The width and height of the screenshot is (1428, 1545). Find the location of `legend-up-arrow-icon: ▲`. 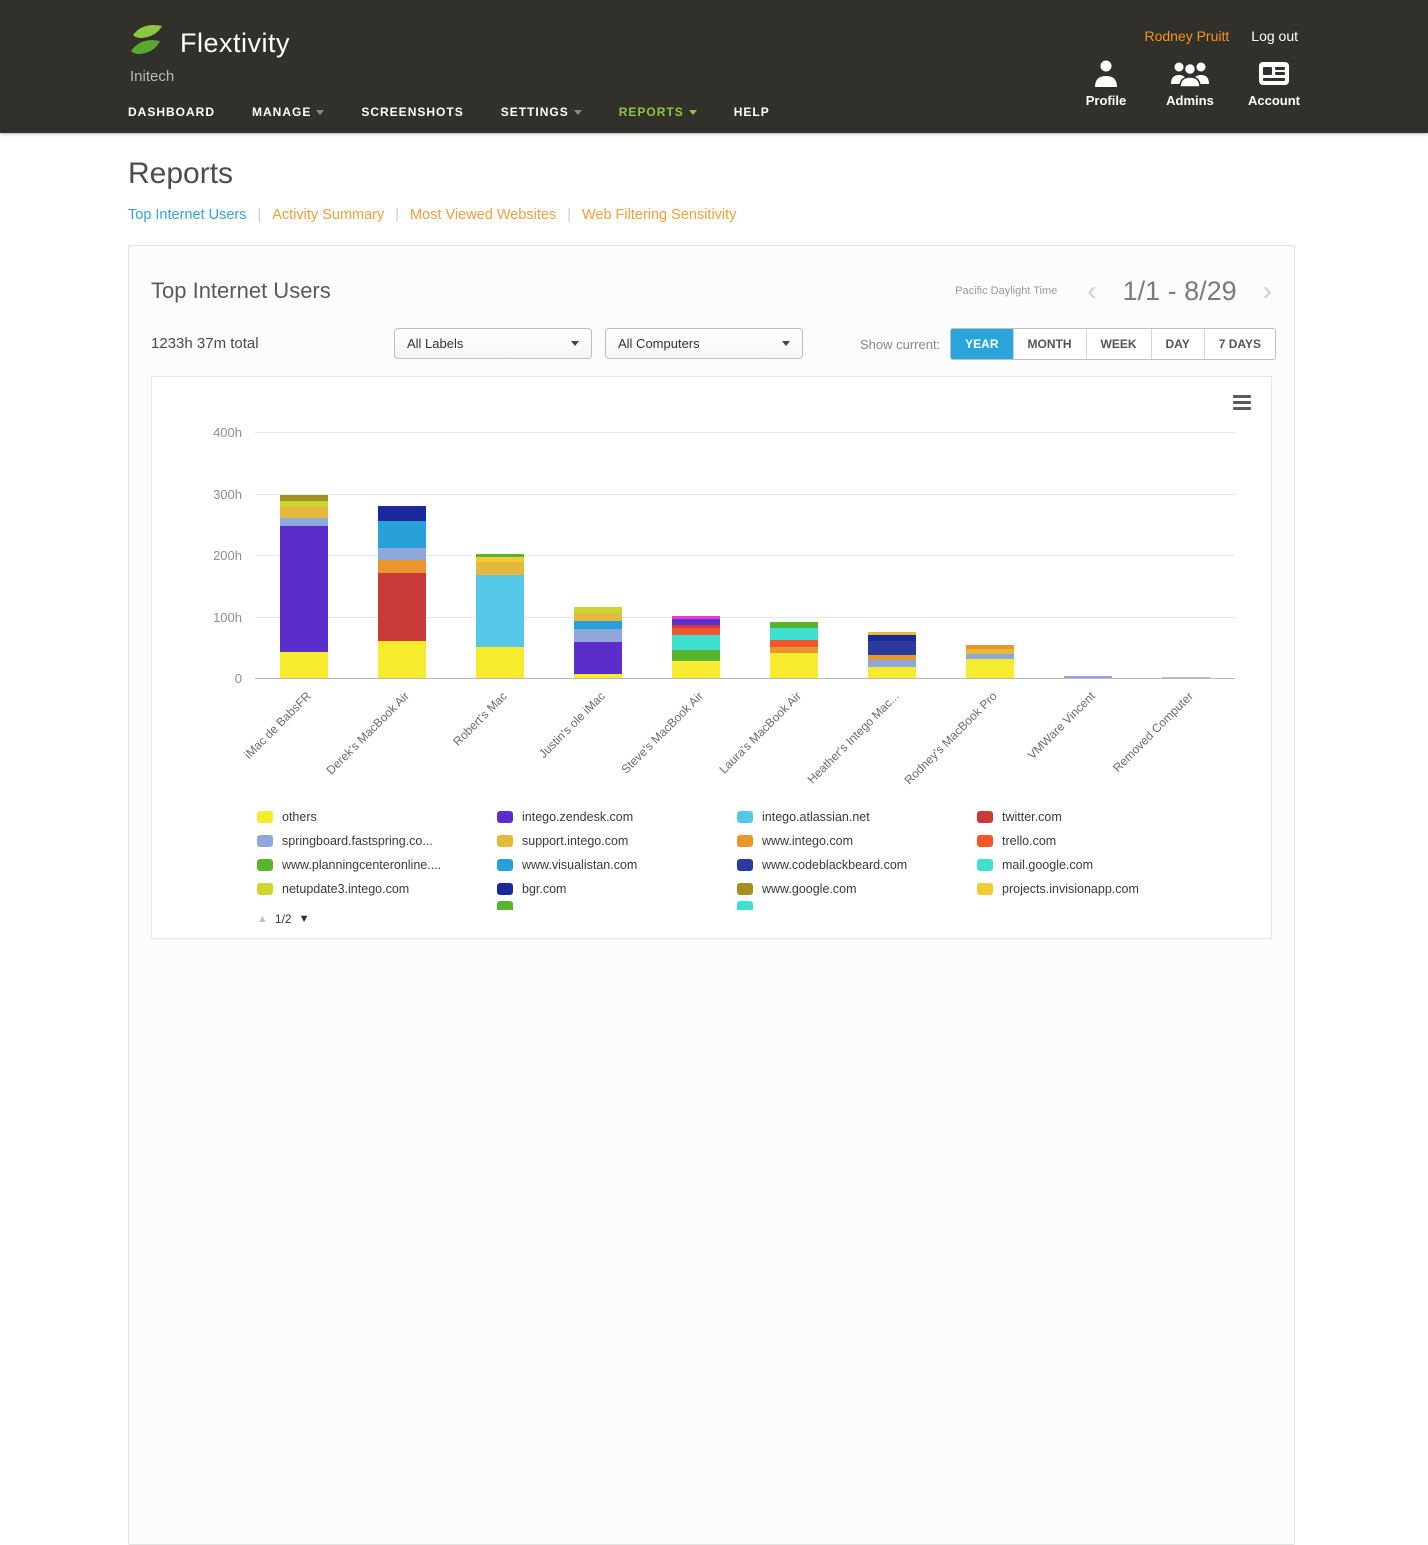

legend-up-arrow-icon: ▲ is located at coordinates (262, 919).